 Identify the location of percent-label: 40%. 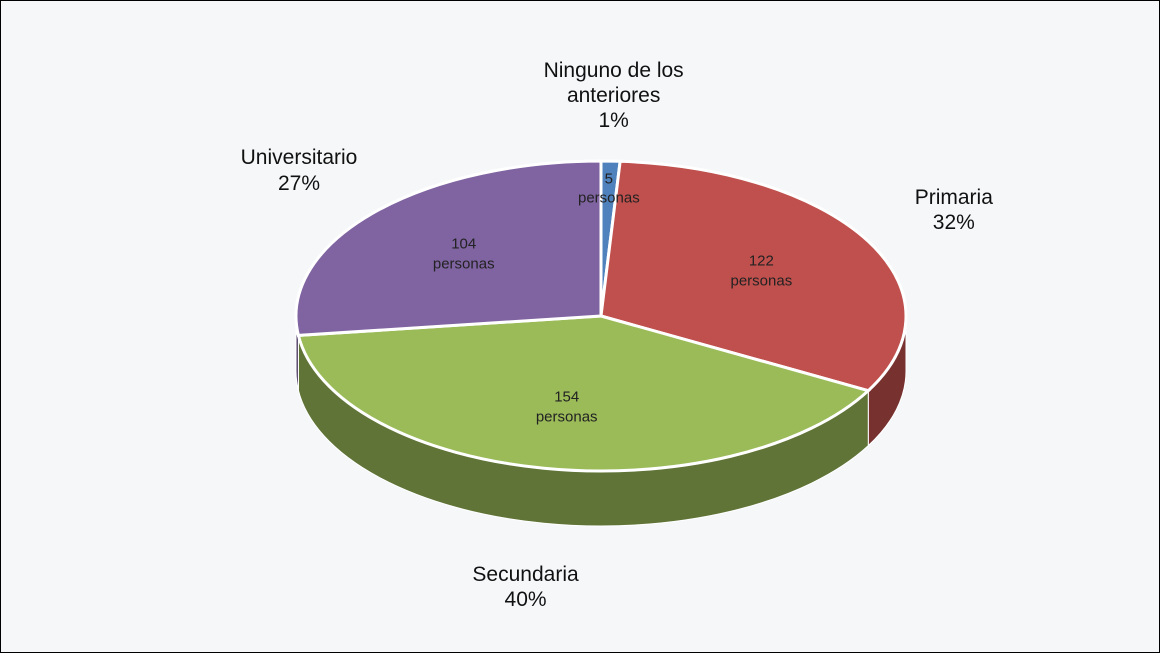
(525, 600).